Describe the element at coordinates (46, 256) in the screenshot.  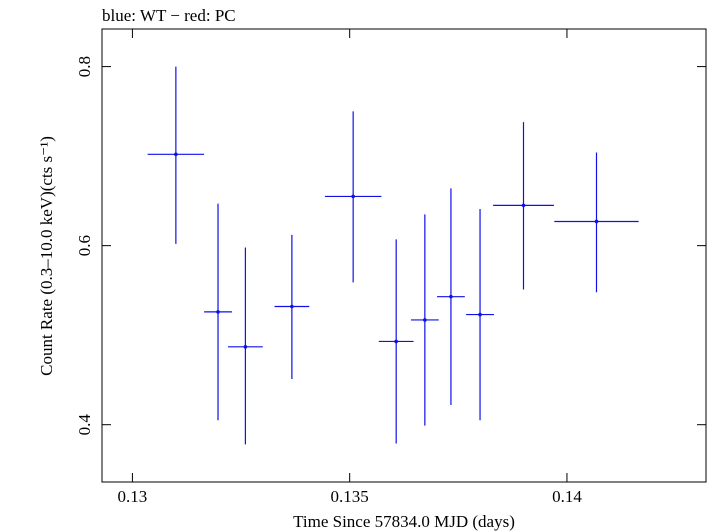
I see `y-axis-label: Count Rate (0.3–10.0 keV)(cts s⁻¹)` at that location.